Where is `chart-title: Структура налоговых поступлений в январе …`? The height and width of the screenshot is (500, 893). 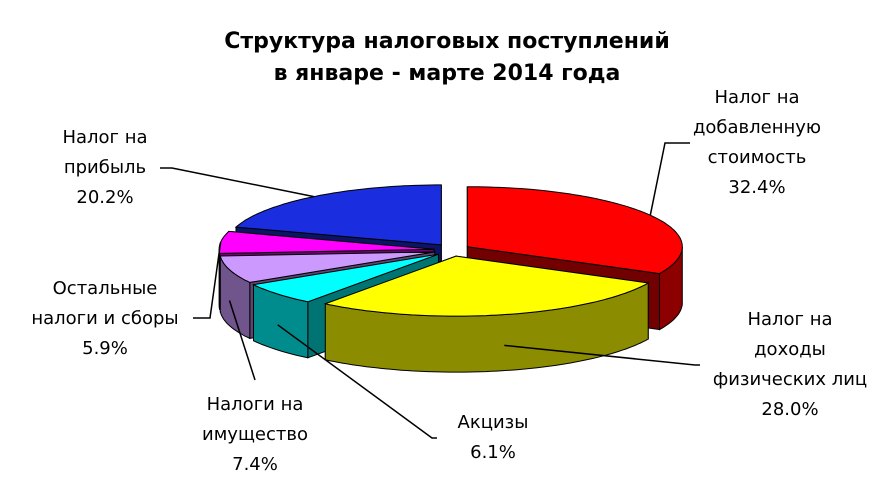
chart-title: Структура налоговых поступлений в январе … is located at coordinates (447, 57).